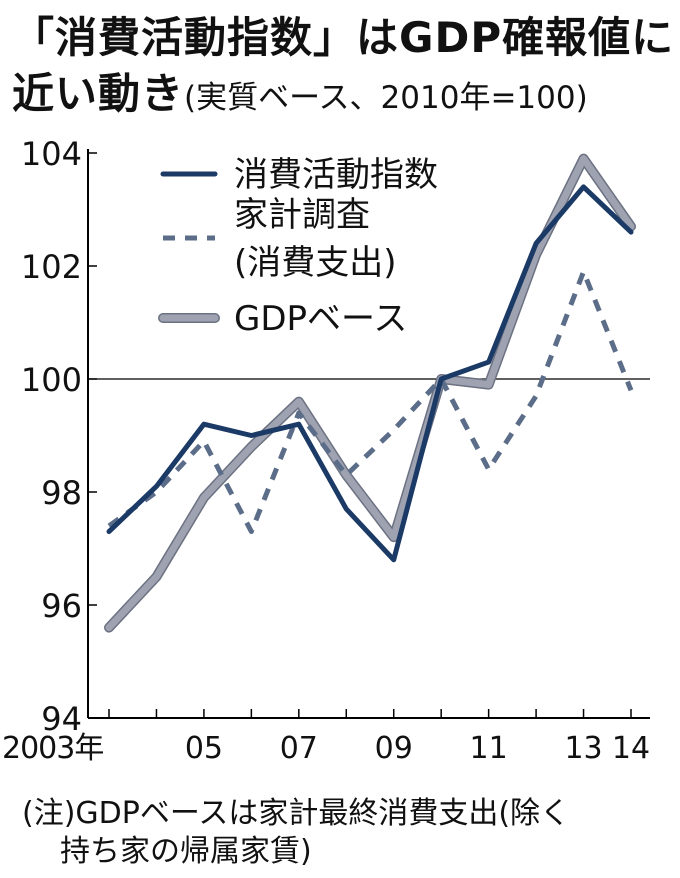  Describe the element at coordinates (186, 851) in the screenshot. I see `footnote-line2: 持ち家の帰属家賃)` at that location.